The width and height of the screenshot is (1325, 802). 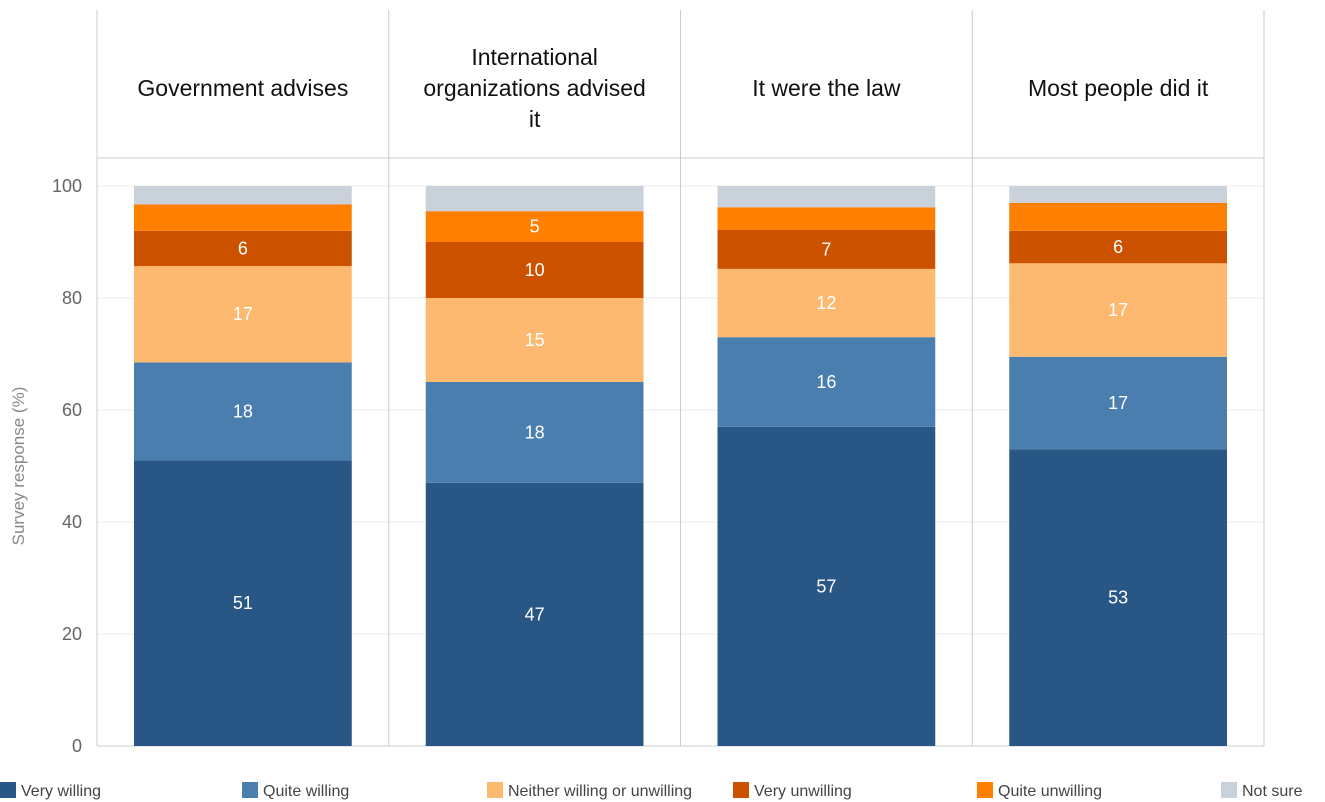 What do you see at coordinates (1118, 88) in the screenshot?
I see `panel-title: Most people did it` at bounding box center [1118, 88].